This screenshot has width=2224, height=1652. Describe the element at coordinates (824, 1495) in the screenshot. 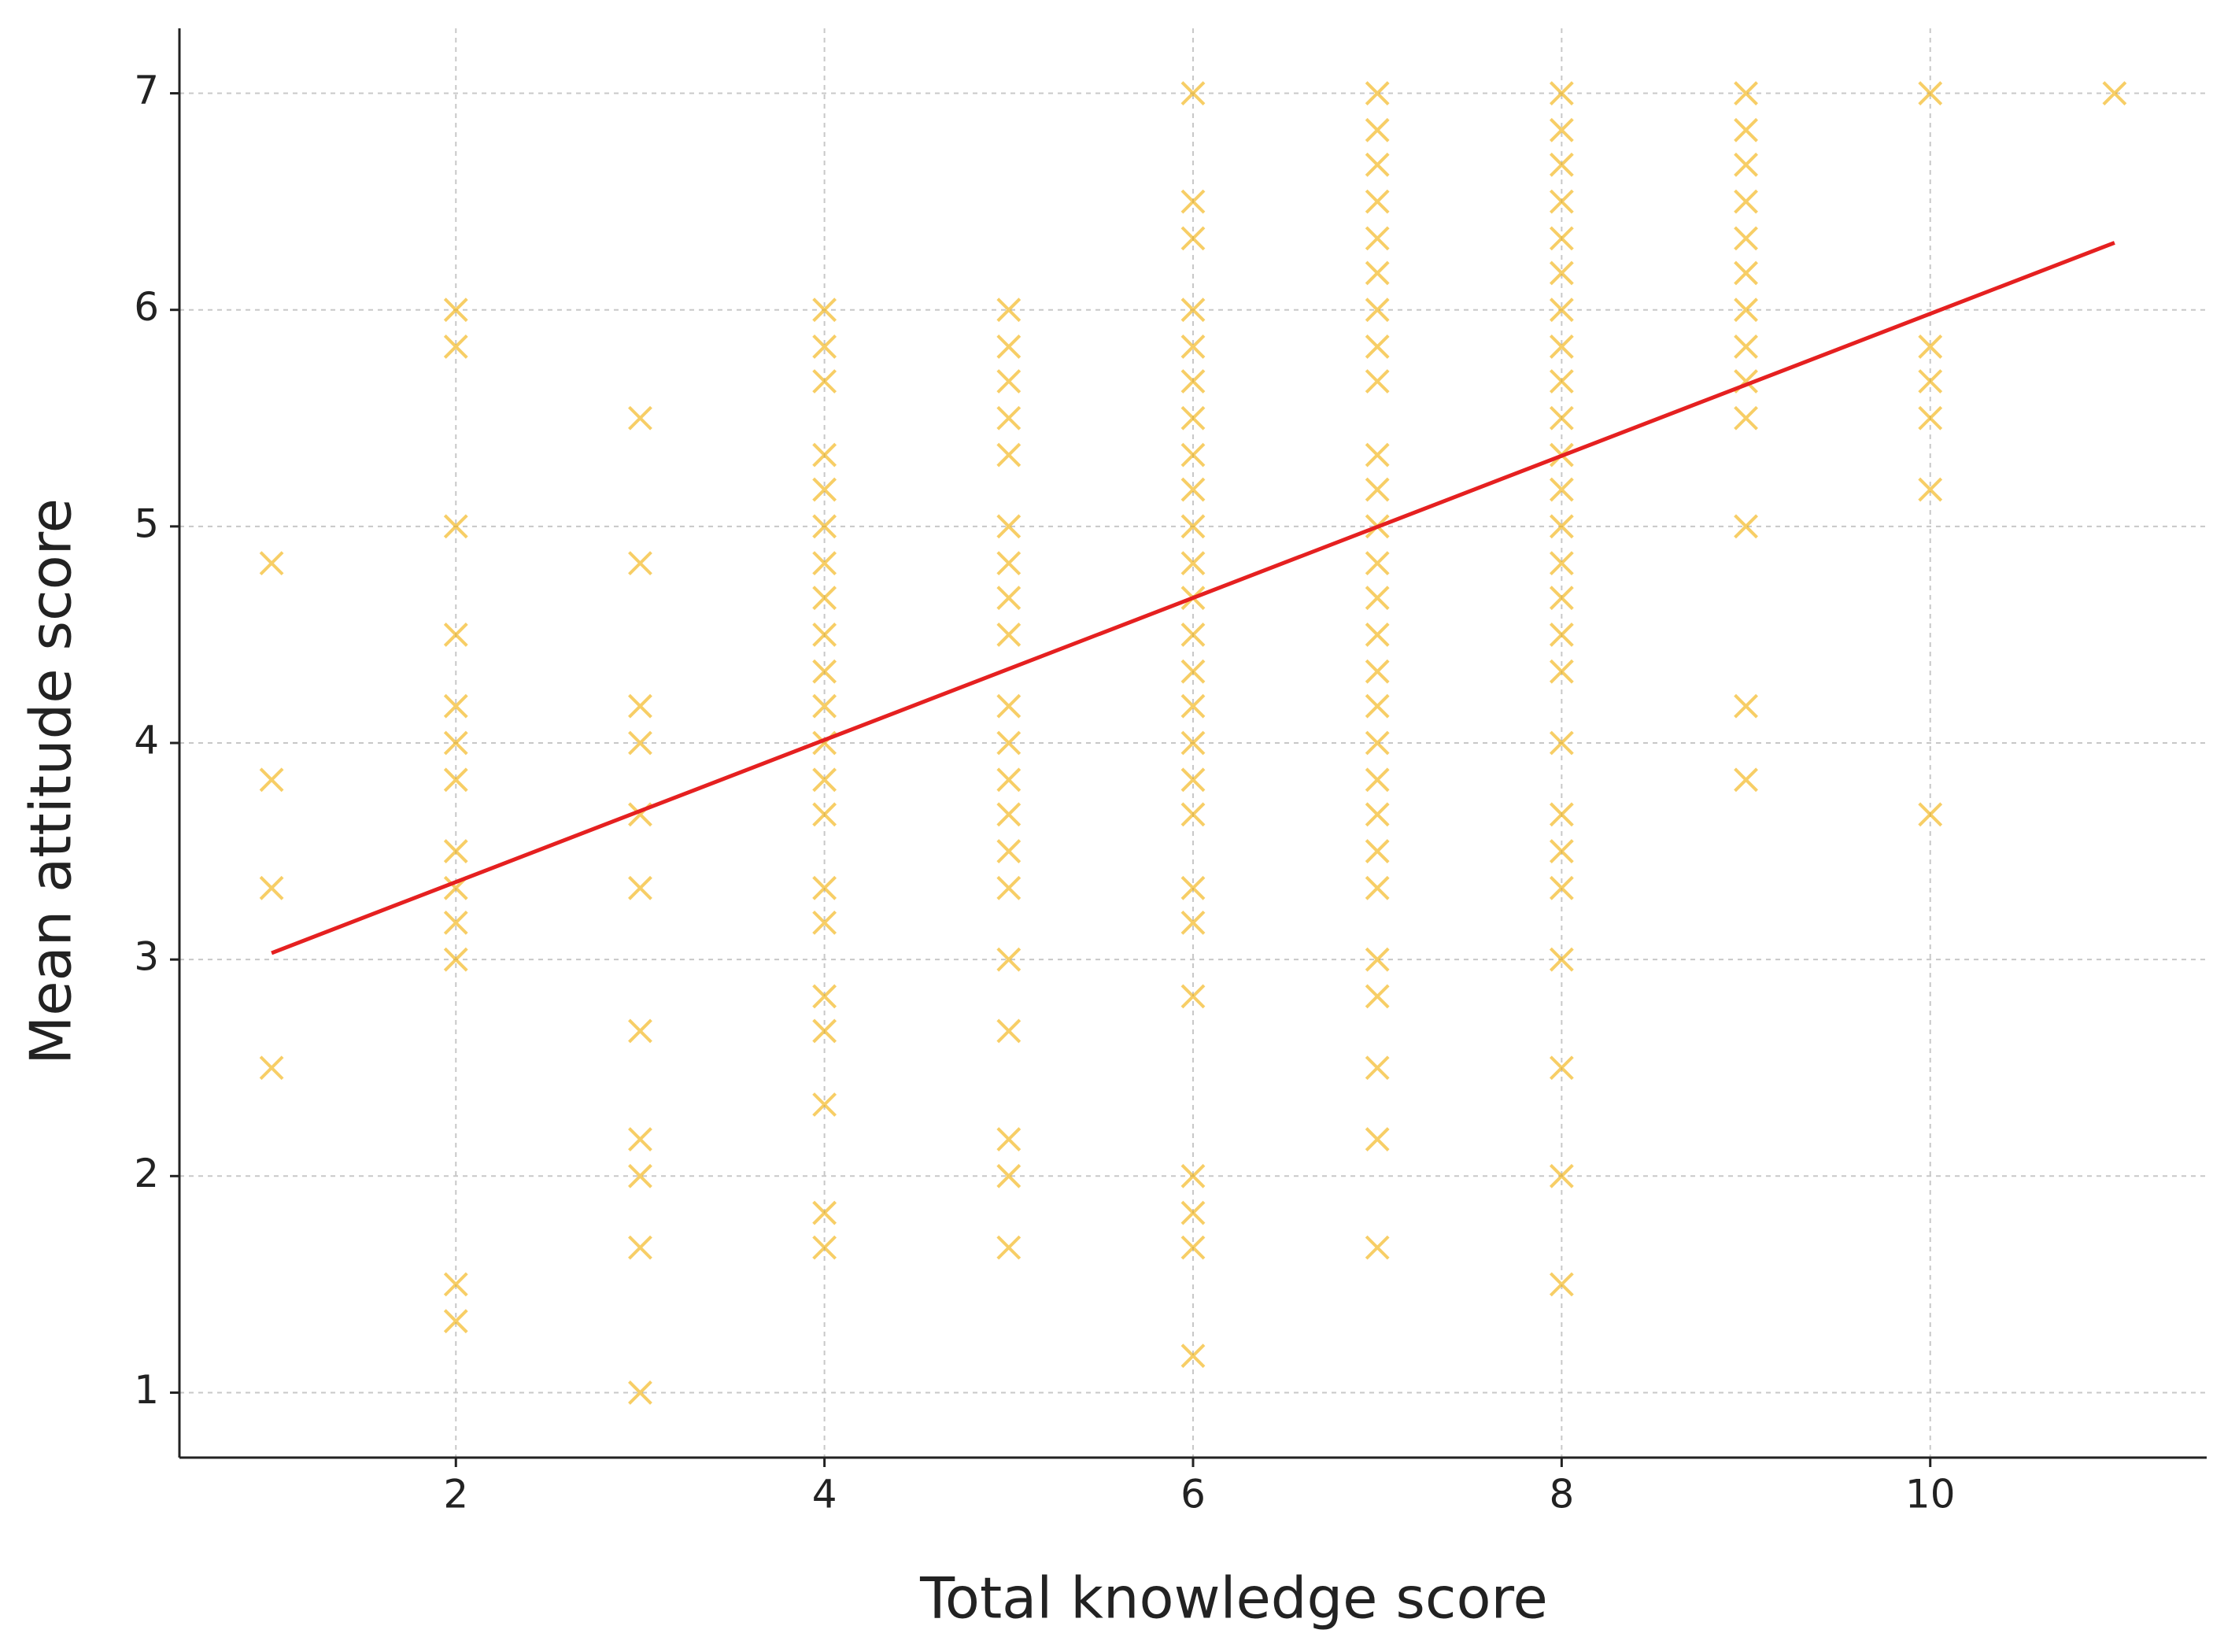

I see `x-tick-label: 4` at that location.